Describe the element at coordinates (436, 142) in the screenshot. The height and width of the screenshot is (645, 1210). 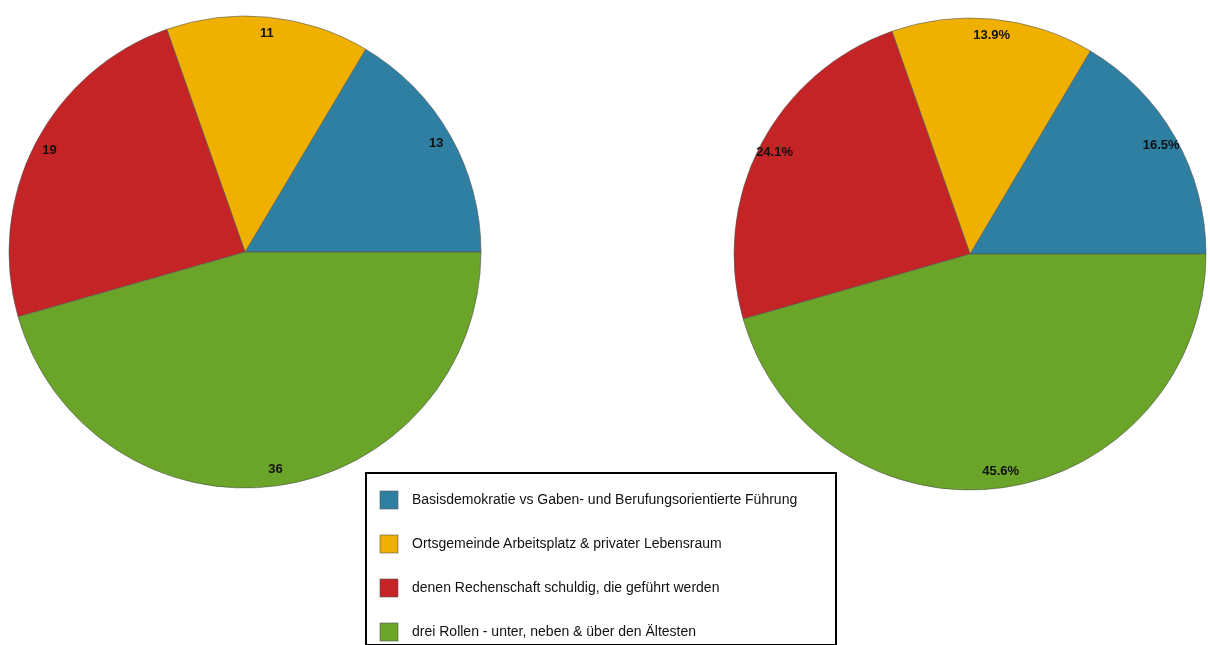
I see `data-label: 13` at that location.